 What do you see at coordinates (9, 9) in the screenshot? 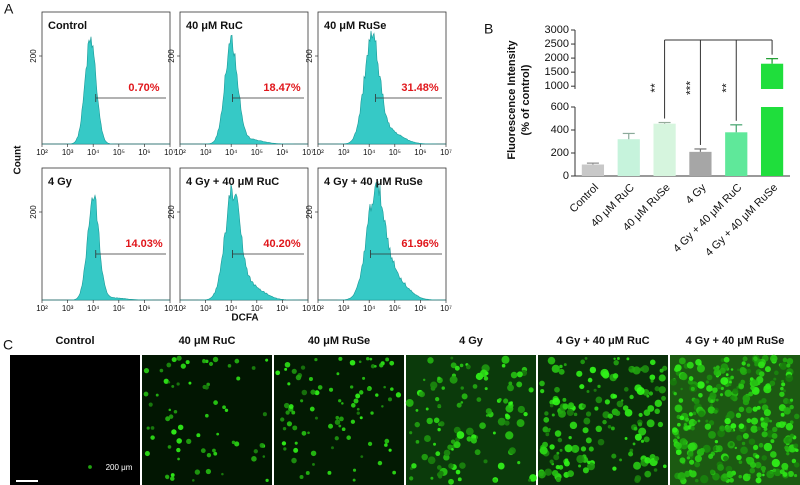
I see `panel-label: A` at bounding box center [9, 9].